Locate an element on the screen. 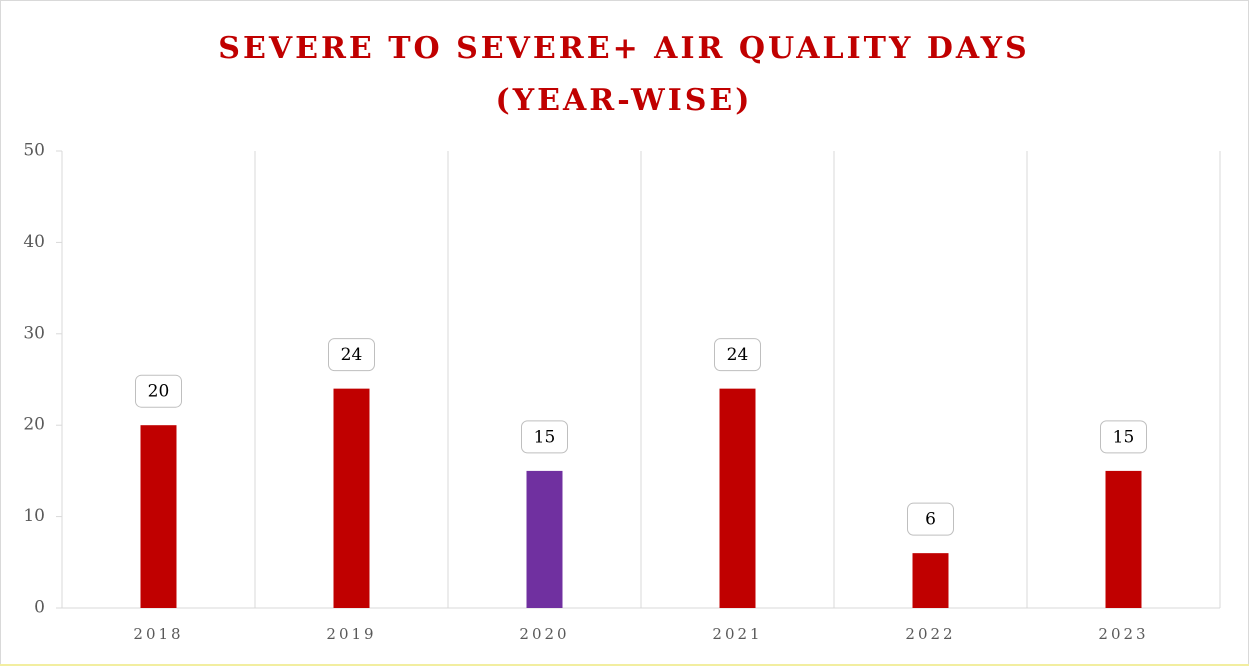 The width and height of the screenshot is (1249, 666). y-tick-label: 20 is located at coordinates (34, 425).